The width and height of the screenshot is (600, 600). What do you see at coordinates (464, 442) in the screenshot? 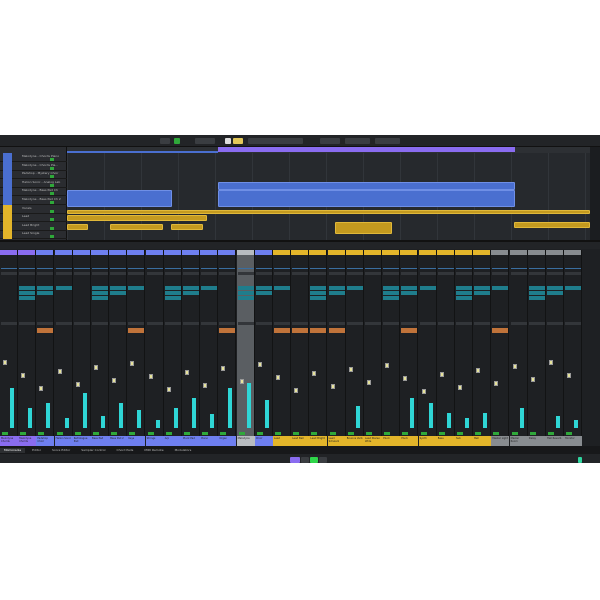
I see `channel-name: Sub` at bounding box center [464, 442].